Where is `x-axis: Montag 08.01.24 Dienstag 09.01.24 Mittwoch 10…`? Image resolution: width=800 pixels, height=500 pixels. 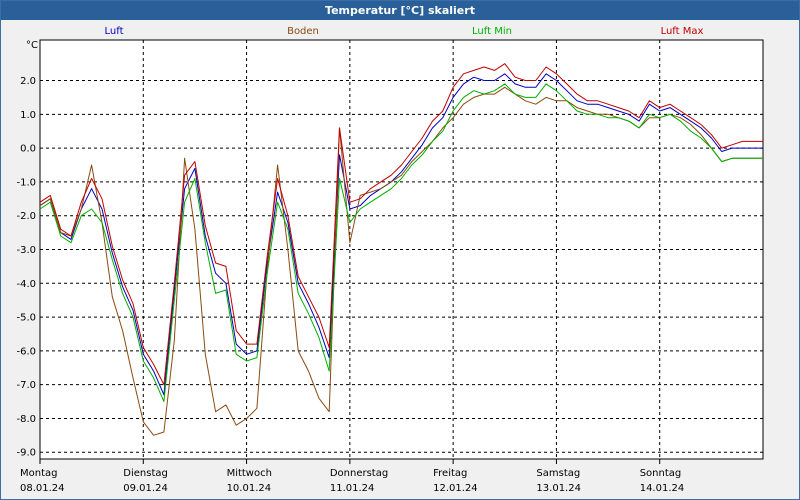
x-axis: Montag 08.01.24 Dienstag 09.01.24 Mittwoch 10… is located at coordinates (352, 476).